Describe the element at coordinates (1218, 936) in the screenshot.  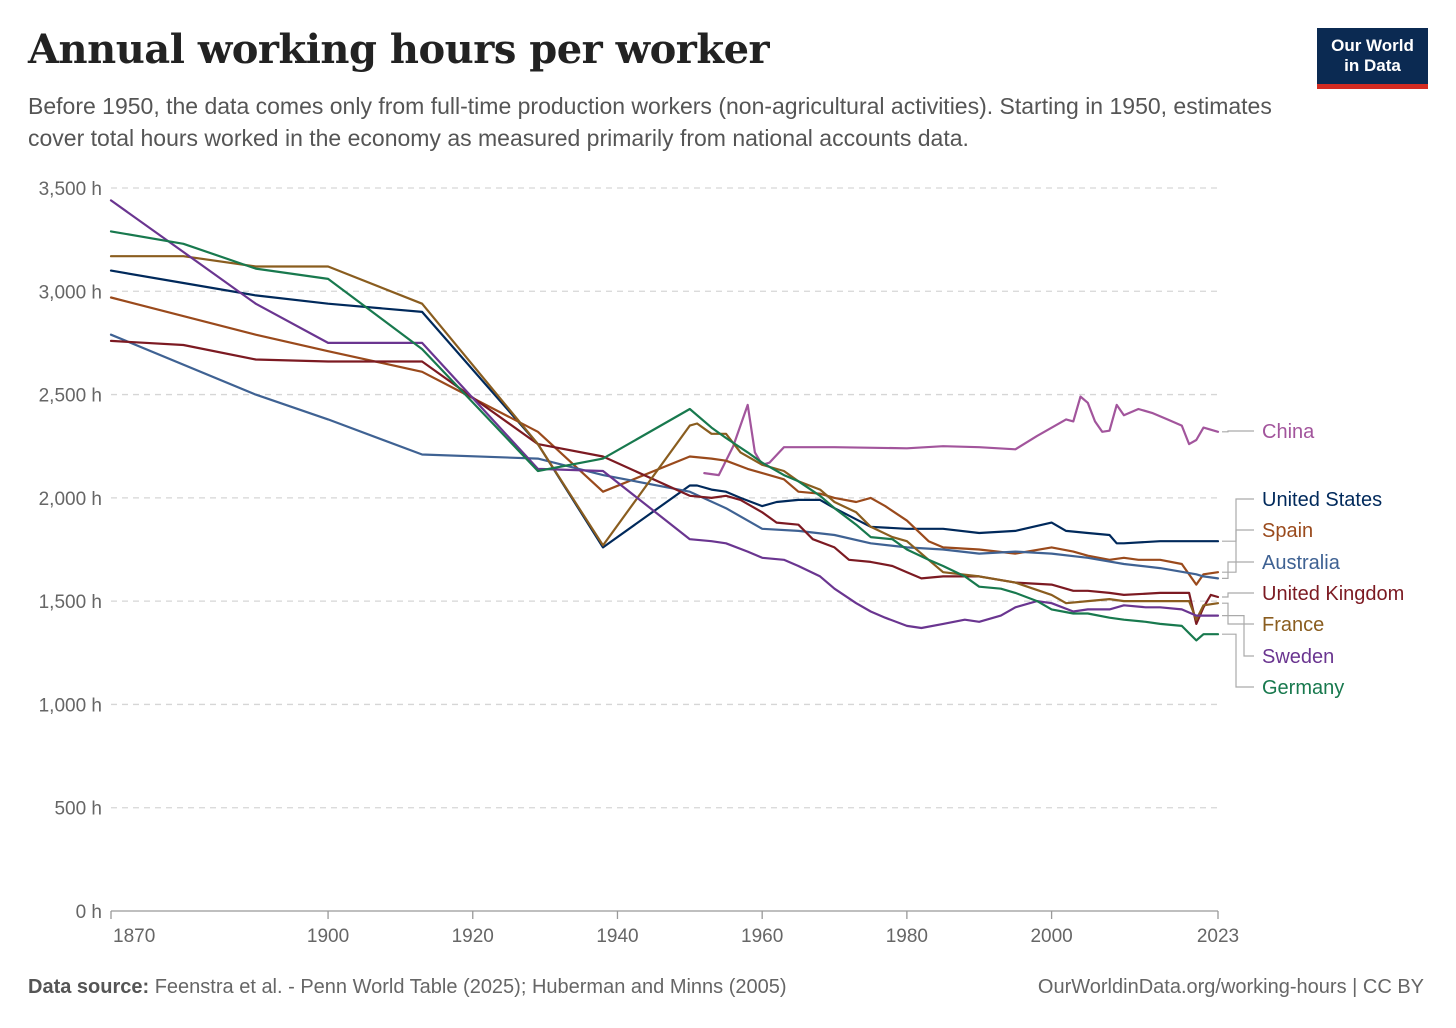
I see `x-tick-label: 2023` at that location.